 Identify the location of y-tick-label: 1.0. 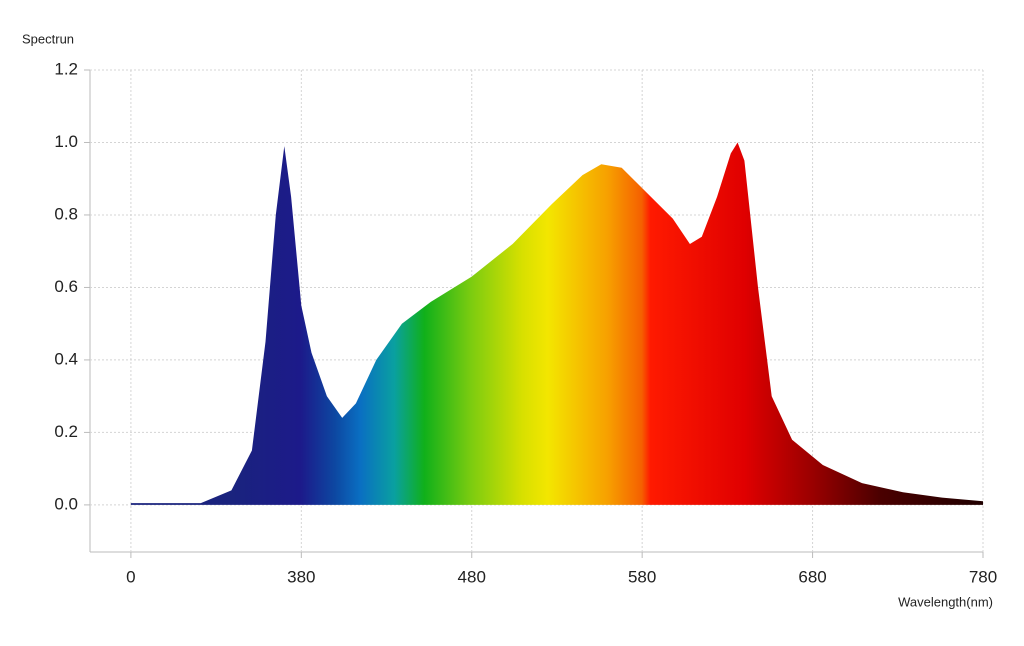
(66, 141).